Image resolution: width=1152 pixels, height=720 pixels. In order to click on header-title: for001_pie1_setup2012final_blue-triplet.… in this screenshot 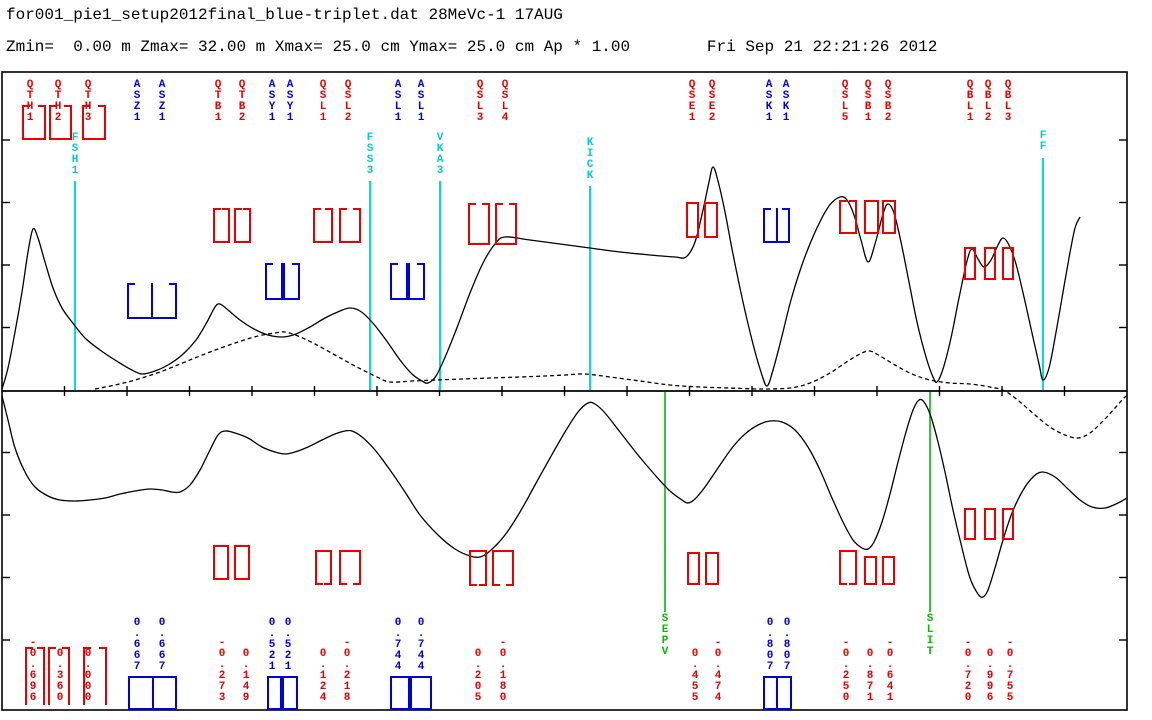, I will do `click(284, 15)`.